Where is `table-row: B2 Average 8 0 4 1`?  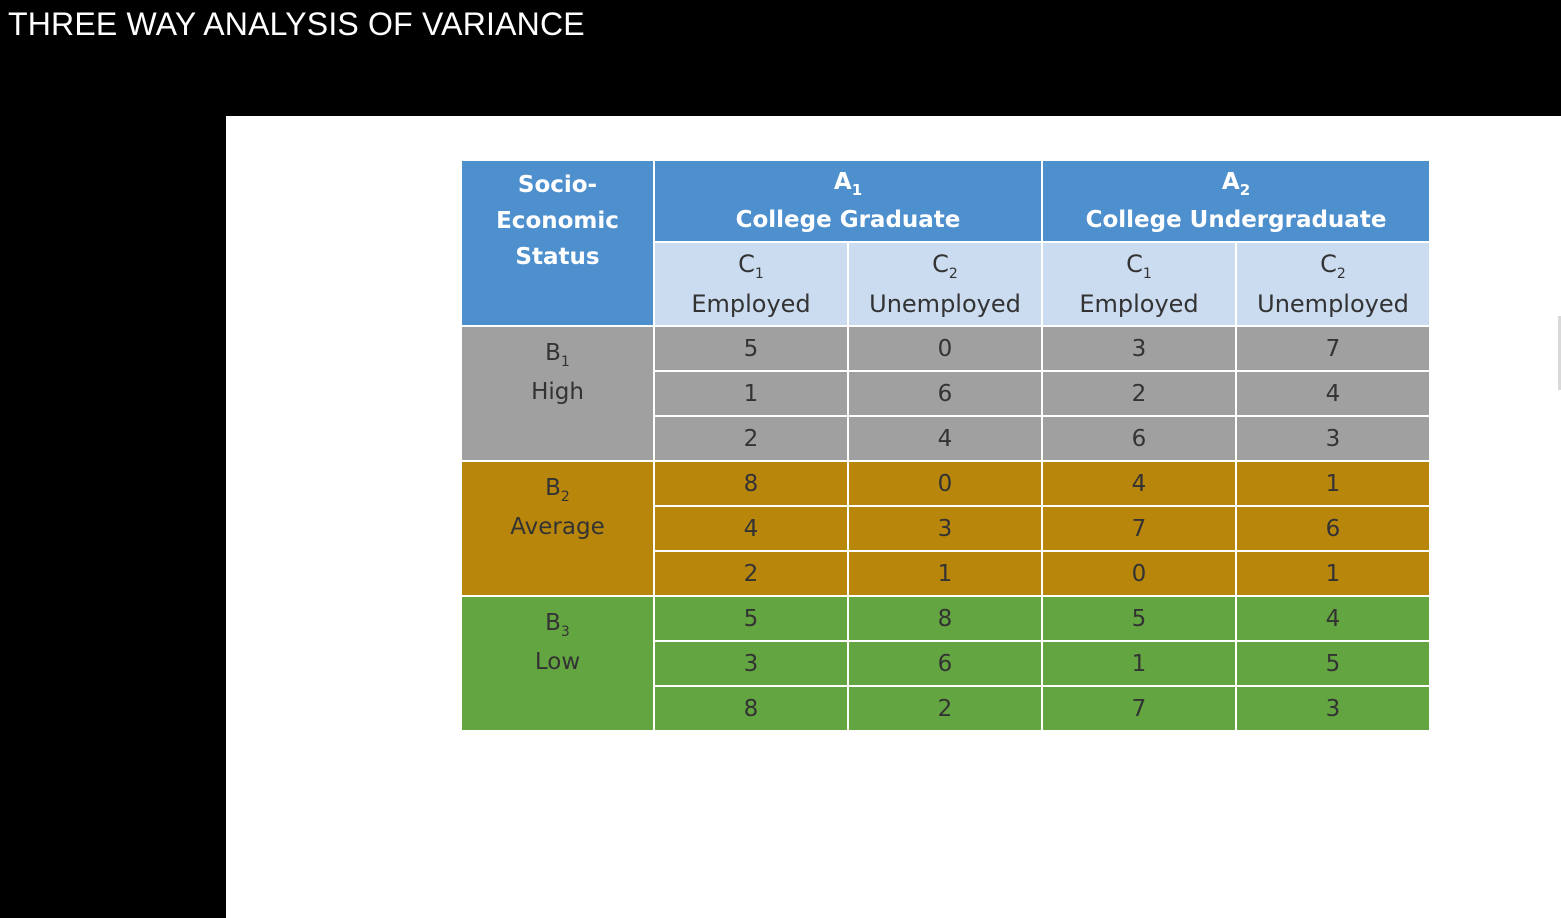
table-row: B2 Average 8 0 4 1 is located at coordinates (945, 528).